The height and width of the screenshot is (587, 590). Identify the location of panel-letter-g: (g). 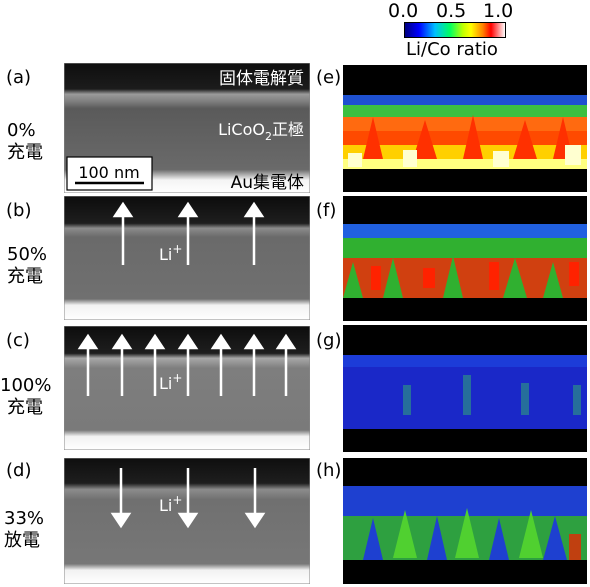
(329, 340).